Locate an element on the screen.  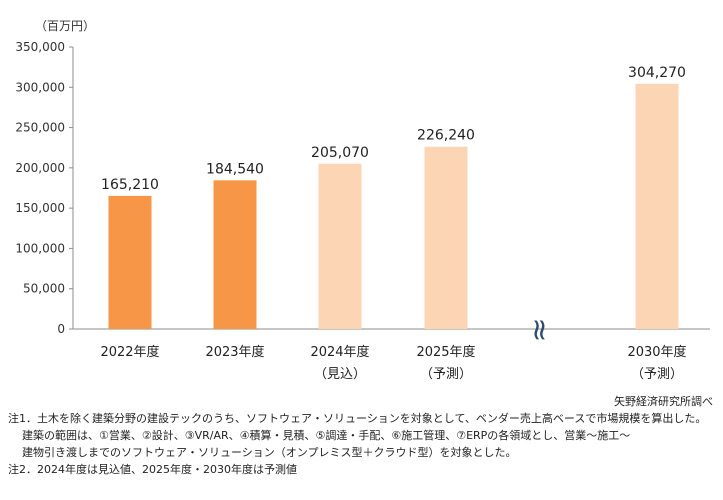
bar-2022年度 is located at coordinates (130, 262).